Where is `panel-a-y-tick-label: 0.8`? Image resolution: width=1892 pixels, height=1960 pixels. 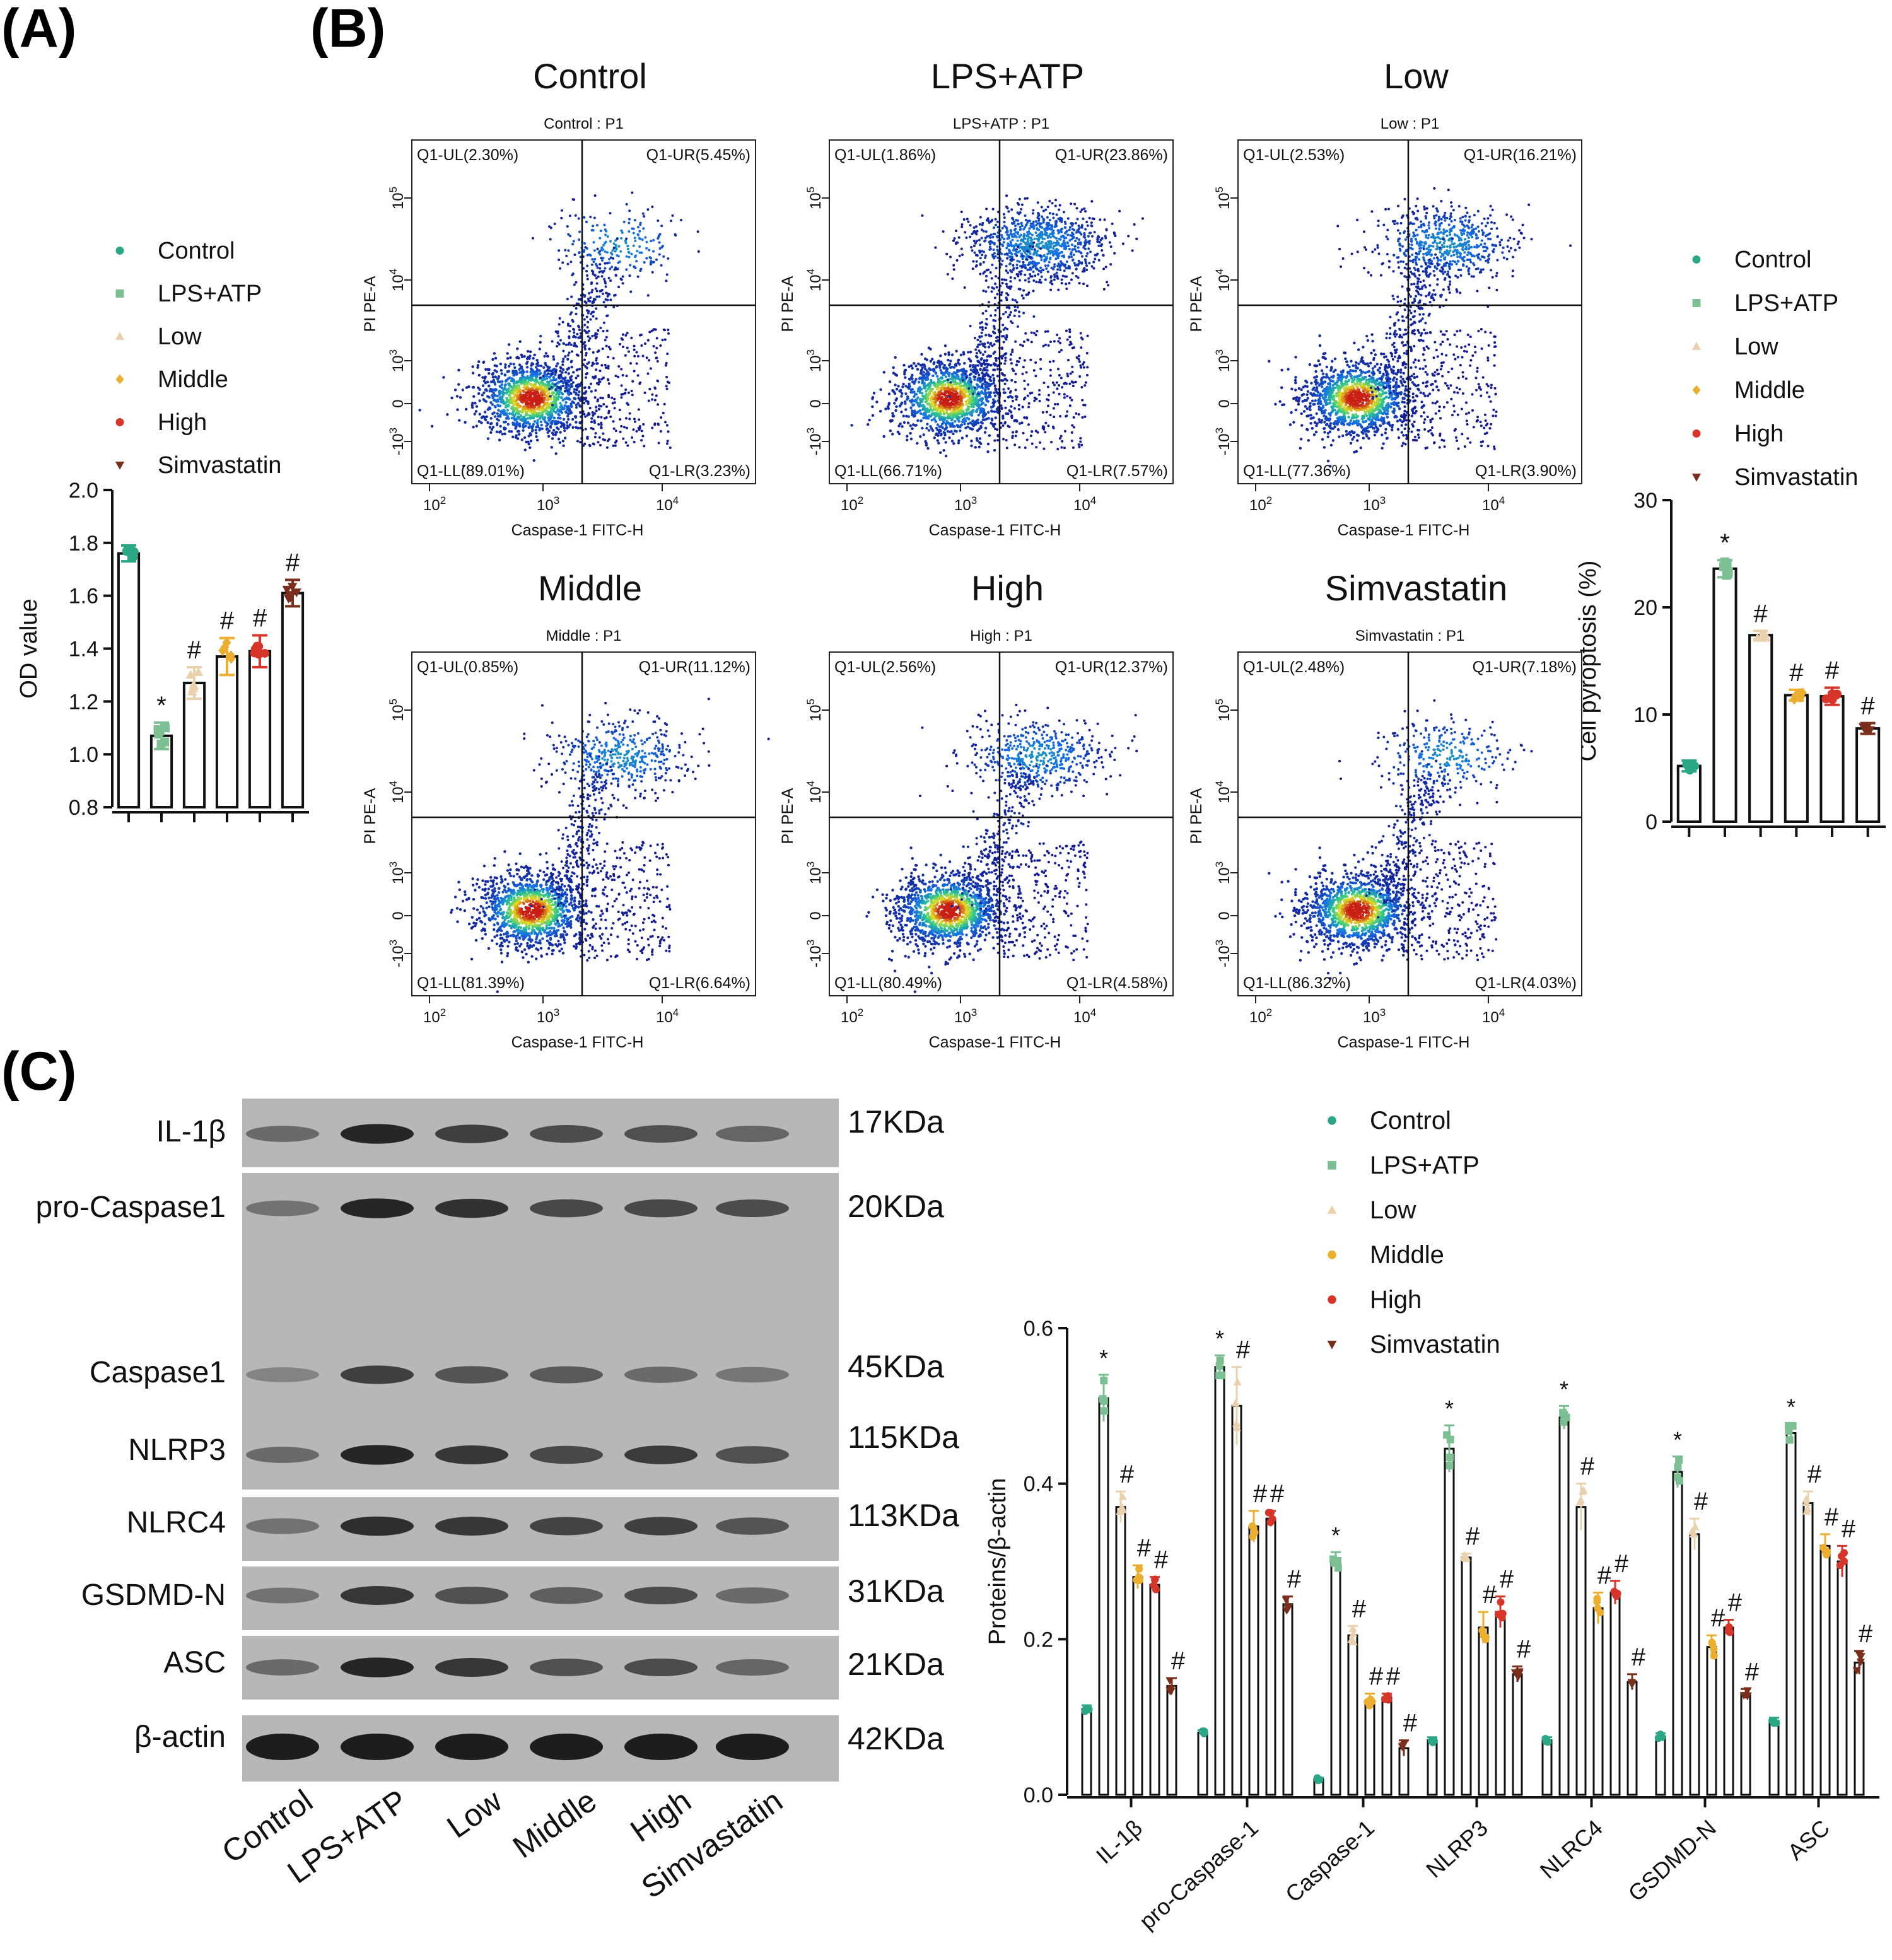
panel-a-y-tick-label: 0.8 is located at coordinates (84, 808).